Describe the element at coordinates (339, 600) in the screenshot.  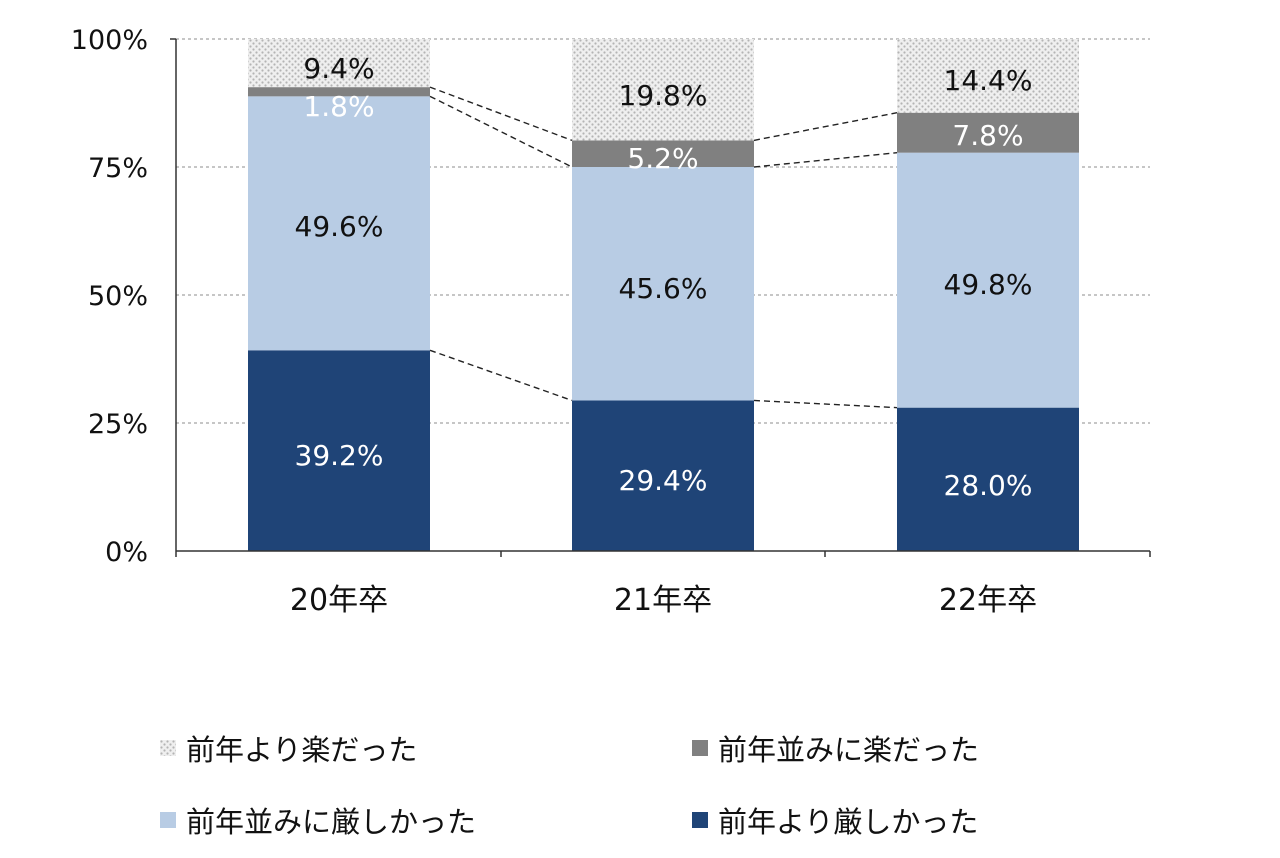
I see `x-category-label: 20年卒` at that location.